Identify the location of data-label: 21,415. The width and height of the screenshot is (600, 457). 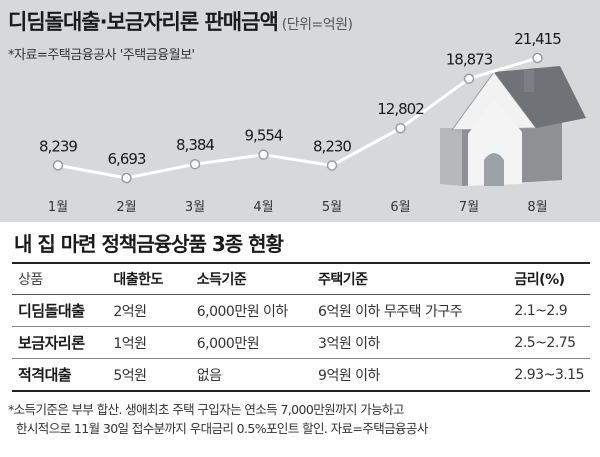
(537, 39).